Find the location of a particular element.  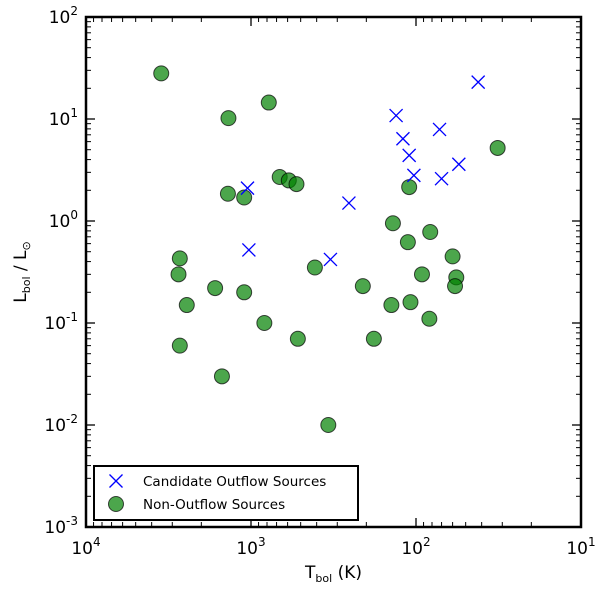

legend-label: Non-Outflow Sources is located at coordinates (214, 505).